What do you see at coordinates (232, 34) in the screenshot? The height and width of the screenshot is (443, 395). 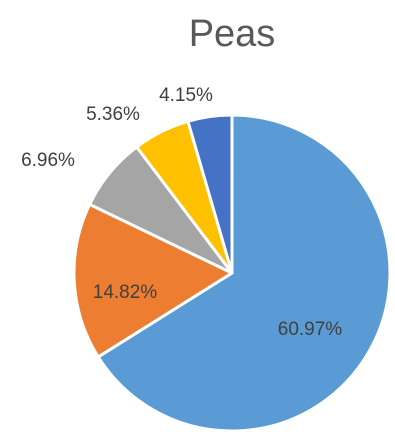 I see `chart-title: Peas` at bounding box center [232, 34].